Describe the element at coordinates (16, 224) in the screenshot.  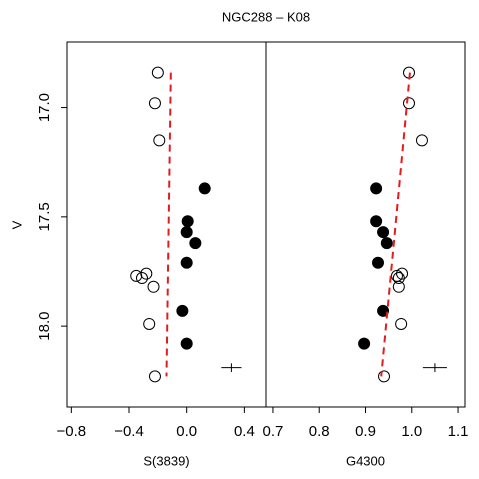
I see `y-axis-label: V` at that location.